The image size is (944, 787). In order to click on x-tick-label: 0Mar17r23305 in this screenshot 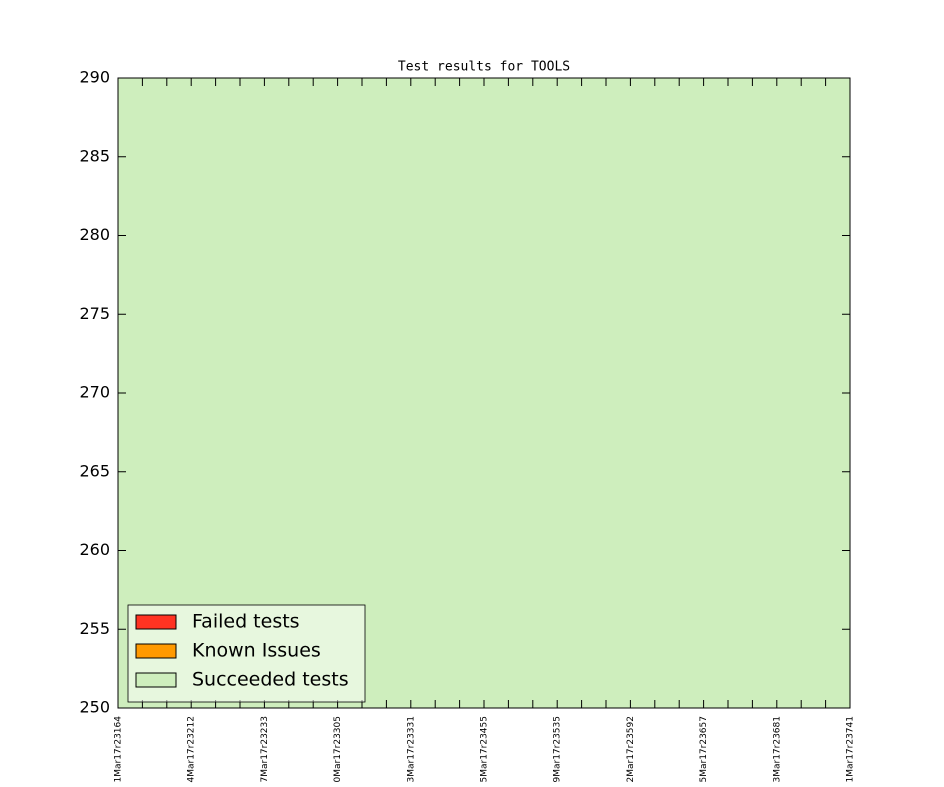, I will do `click(338, 749)`.